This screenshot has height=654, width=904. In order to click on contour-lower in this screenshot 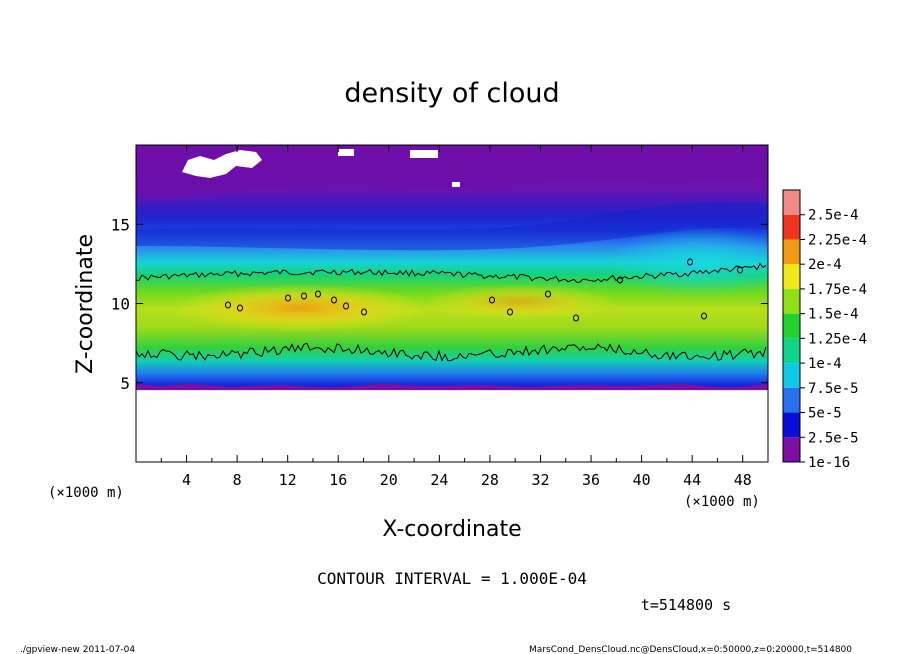, I will do `click(451, 352)`.